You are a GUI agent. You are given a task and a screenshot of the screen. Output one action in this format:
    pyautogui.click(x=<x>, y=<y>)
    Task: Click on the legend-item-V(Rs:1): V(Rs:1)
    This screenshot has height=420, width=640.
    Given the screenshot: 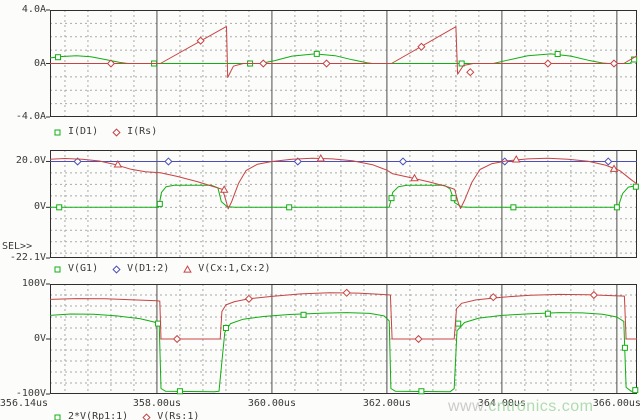 What is the action you would take?
    pyautogui.click(x=170, y=415)
    